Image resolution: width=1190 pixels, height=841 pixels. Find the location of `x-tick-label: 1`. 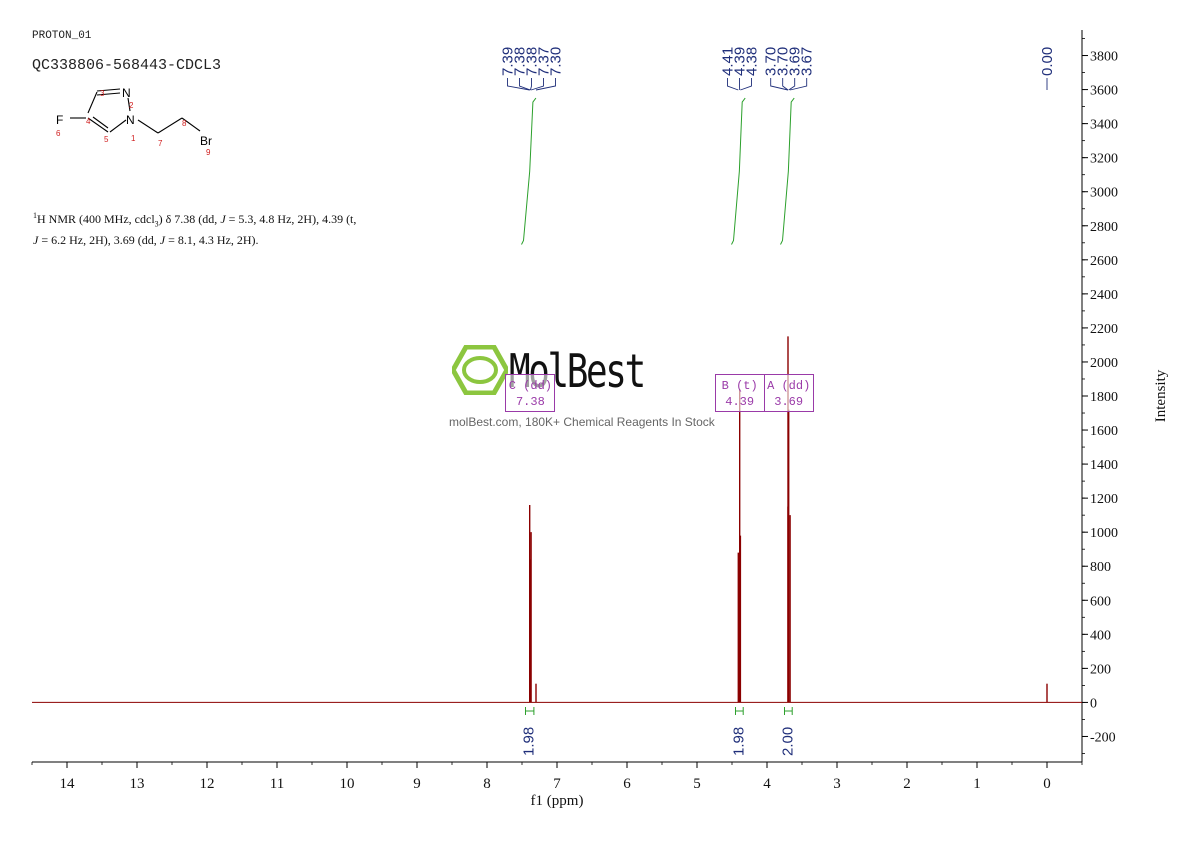

x-tick-label: 1 is located at coordinates (977, 784).